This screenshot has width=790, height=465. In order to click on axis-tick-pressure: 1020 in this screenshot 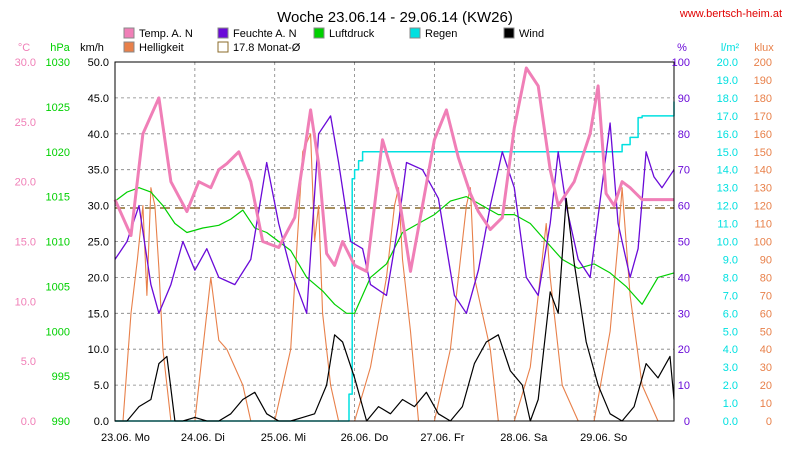, I will do `click(58, 153)`.